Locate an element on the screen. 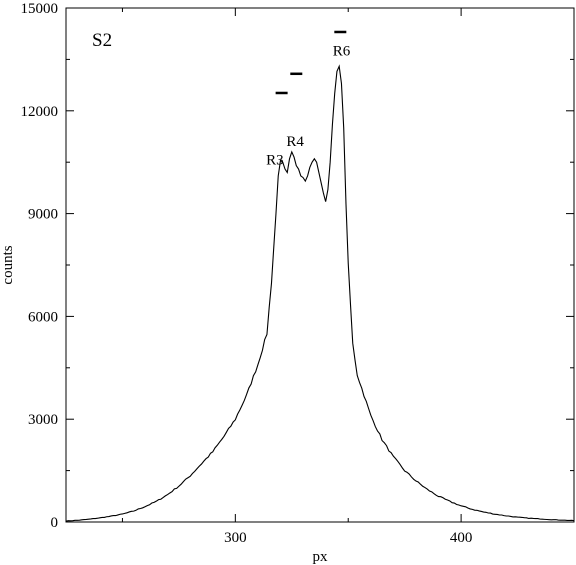  y-tick-label: 12000 is located at coordinates (40, 112).